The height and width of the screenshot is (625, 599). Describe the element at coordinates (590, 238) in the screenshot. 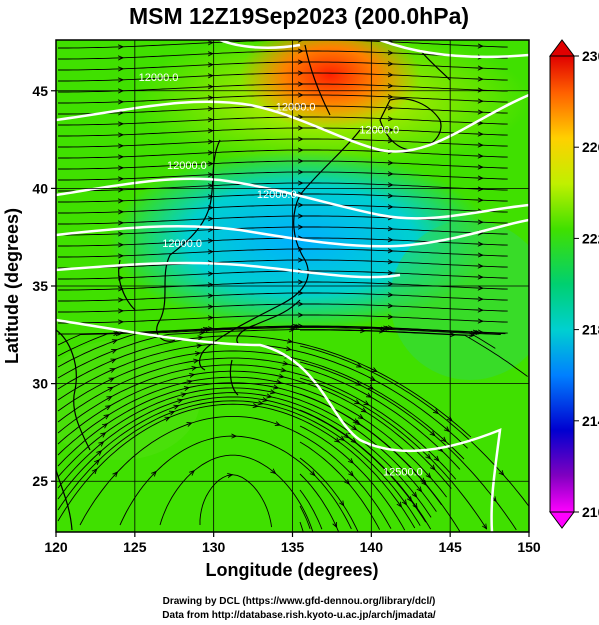

I see `colorbar-tick-label: 222` at that location.